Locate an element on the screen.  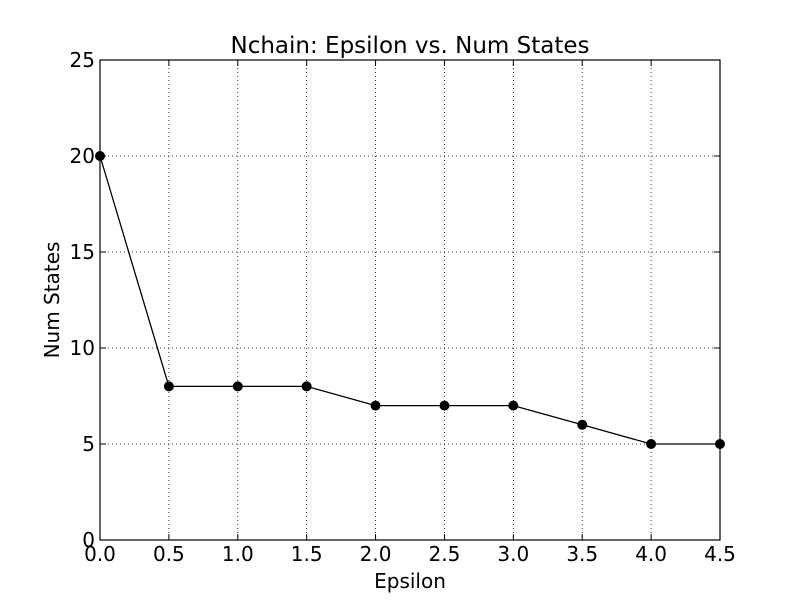
x-tick-label: 4.0 is located at coordinates (651, 554).